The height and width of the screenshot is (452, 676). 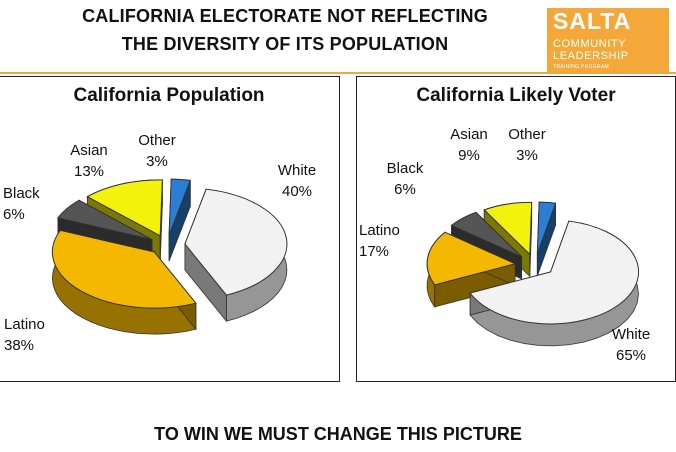 What do you see at coordinates (338, 73) in the screenshot?
I see `header-divider` at bounding box center [338, 73].